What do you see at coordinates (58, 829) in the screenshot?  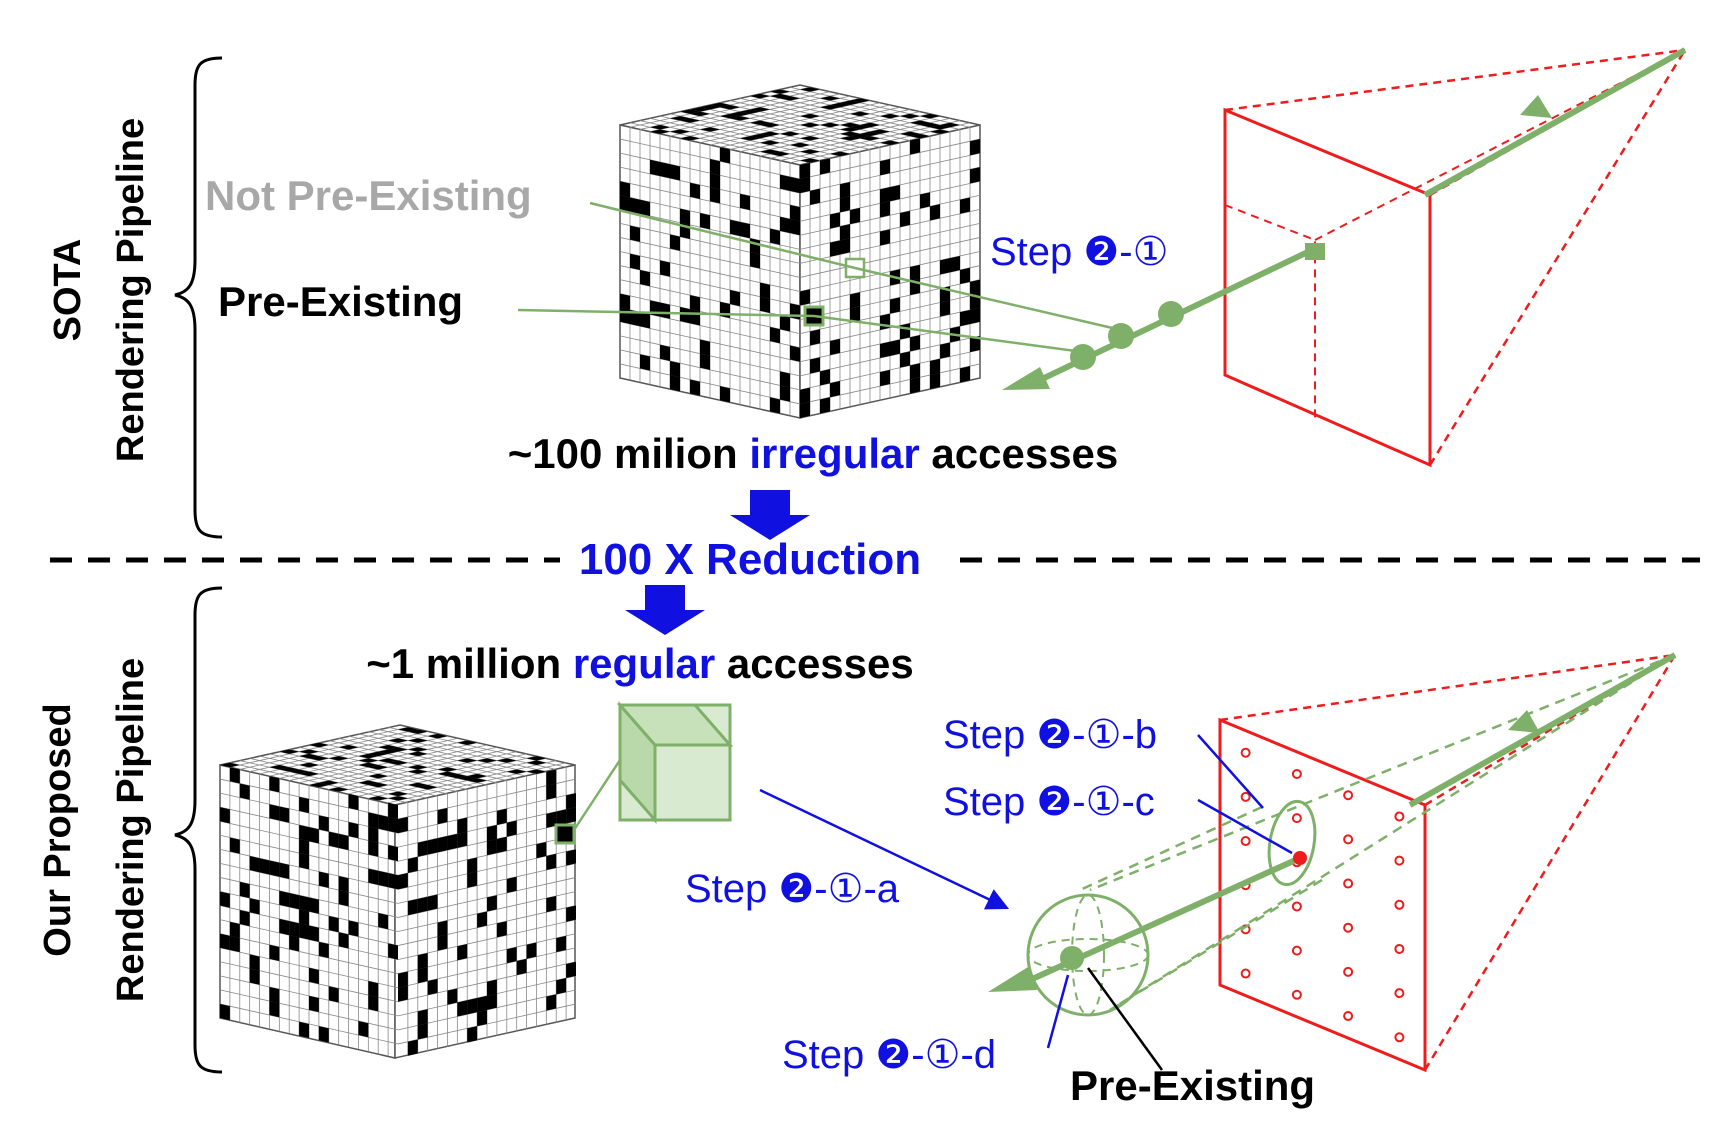 I see `proposed-label-line1: Our Proposed` at bounding box center [58, 829].